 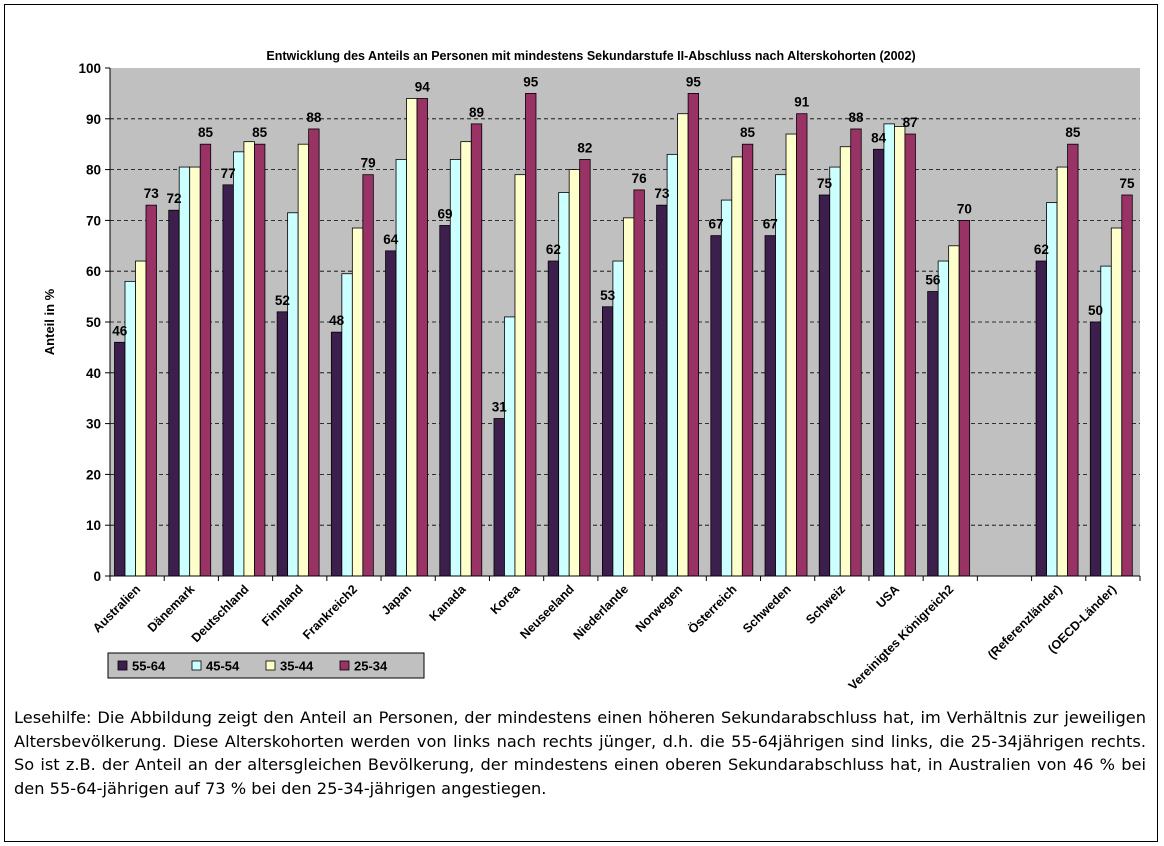 I want to click on legend: 55-64 45-54 35-44 25-34, so click(x=266, y=665).